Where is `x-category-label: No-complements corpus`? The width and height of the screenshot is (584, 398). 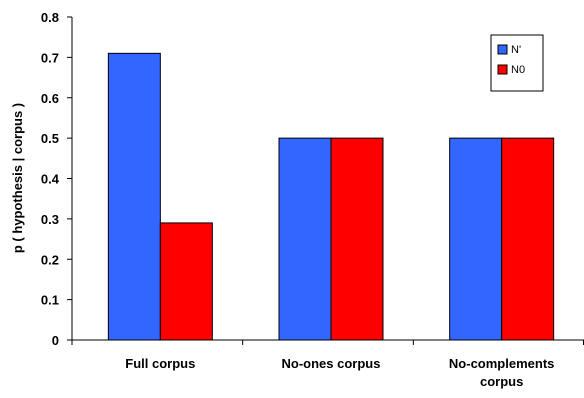 x-category-label: No-complements corpus is located at coordinates (501, 372).